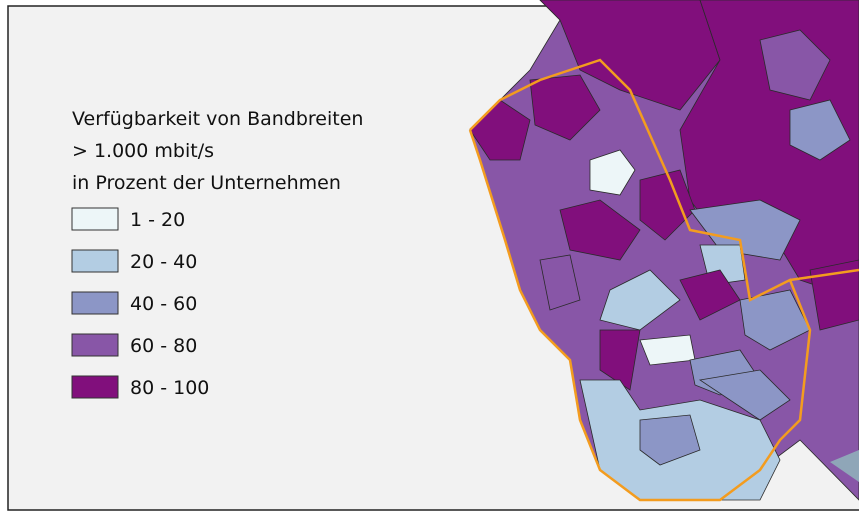  What do you see at coordinates (844, 466) in the screenshot?
I see `pointer` at bounding box center [844, 466].